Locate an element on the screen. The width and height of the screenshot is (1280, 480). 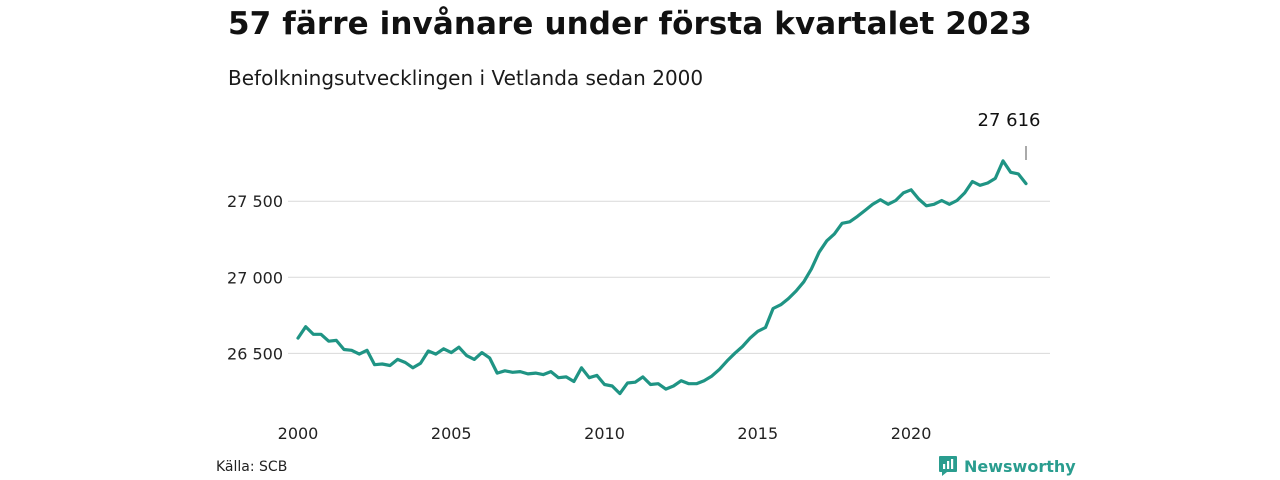
y-tick-label: 27 000 is located at coordinates (255, 277).